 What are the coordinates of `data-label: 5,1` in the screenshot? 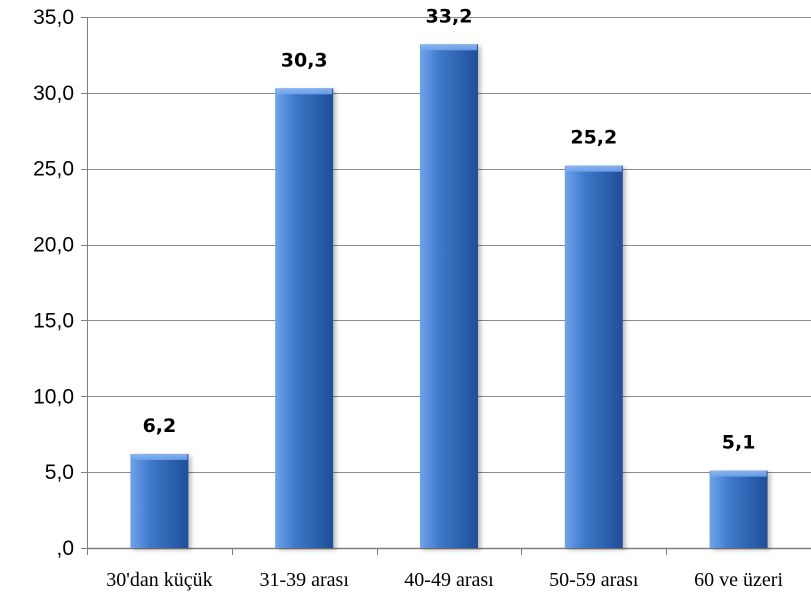 It's located at (739, 443).